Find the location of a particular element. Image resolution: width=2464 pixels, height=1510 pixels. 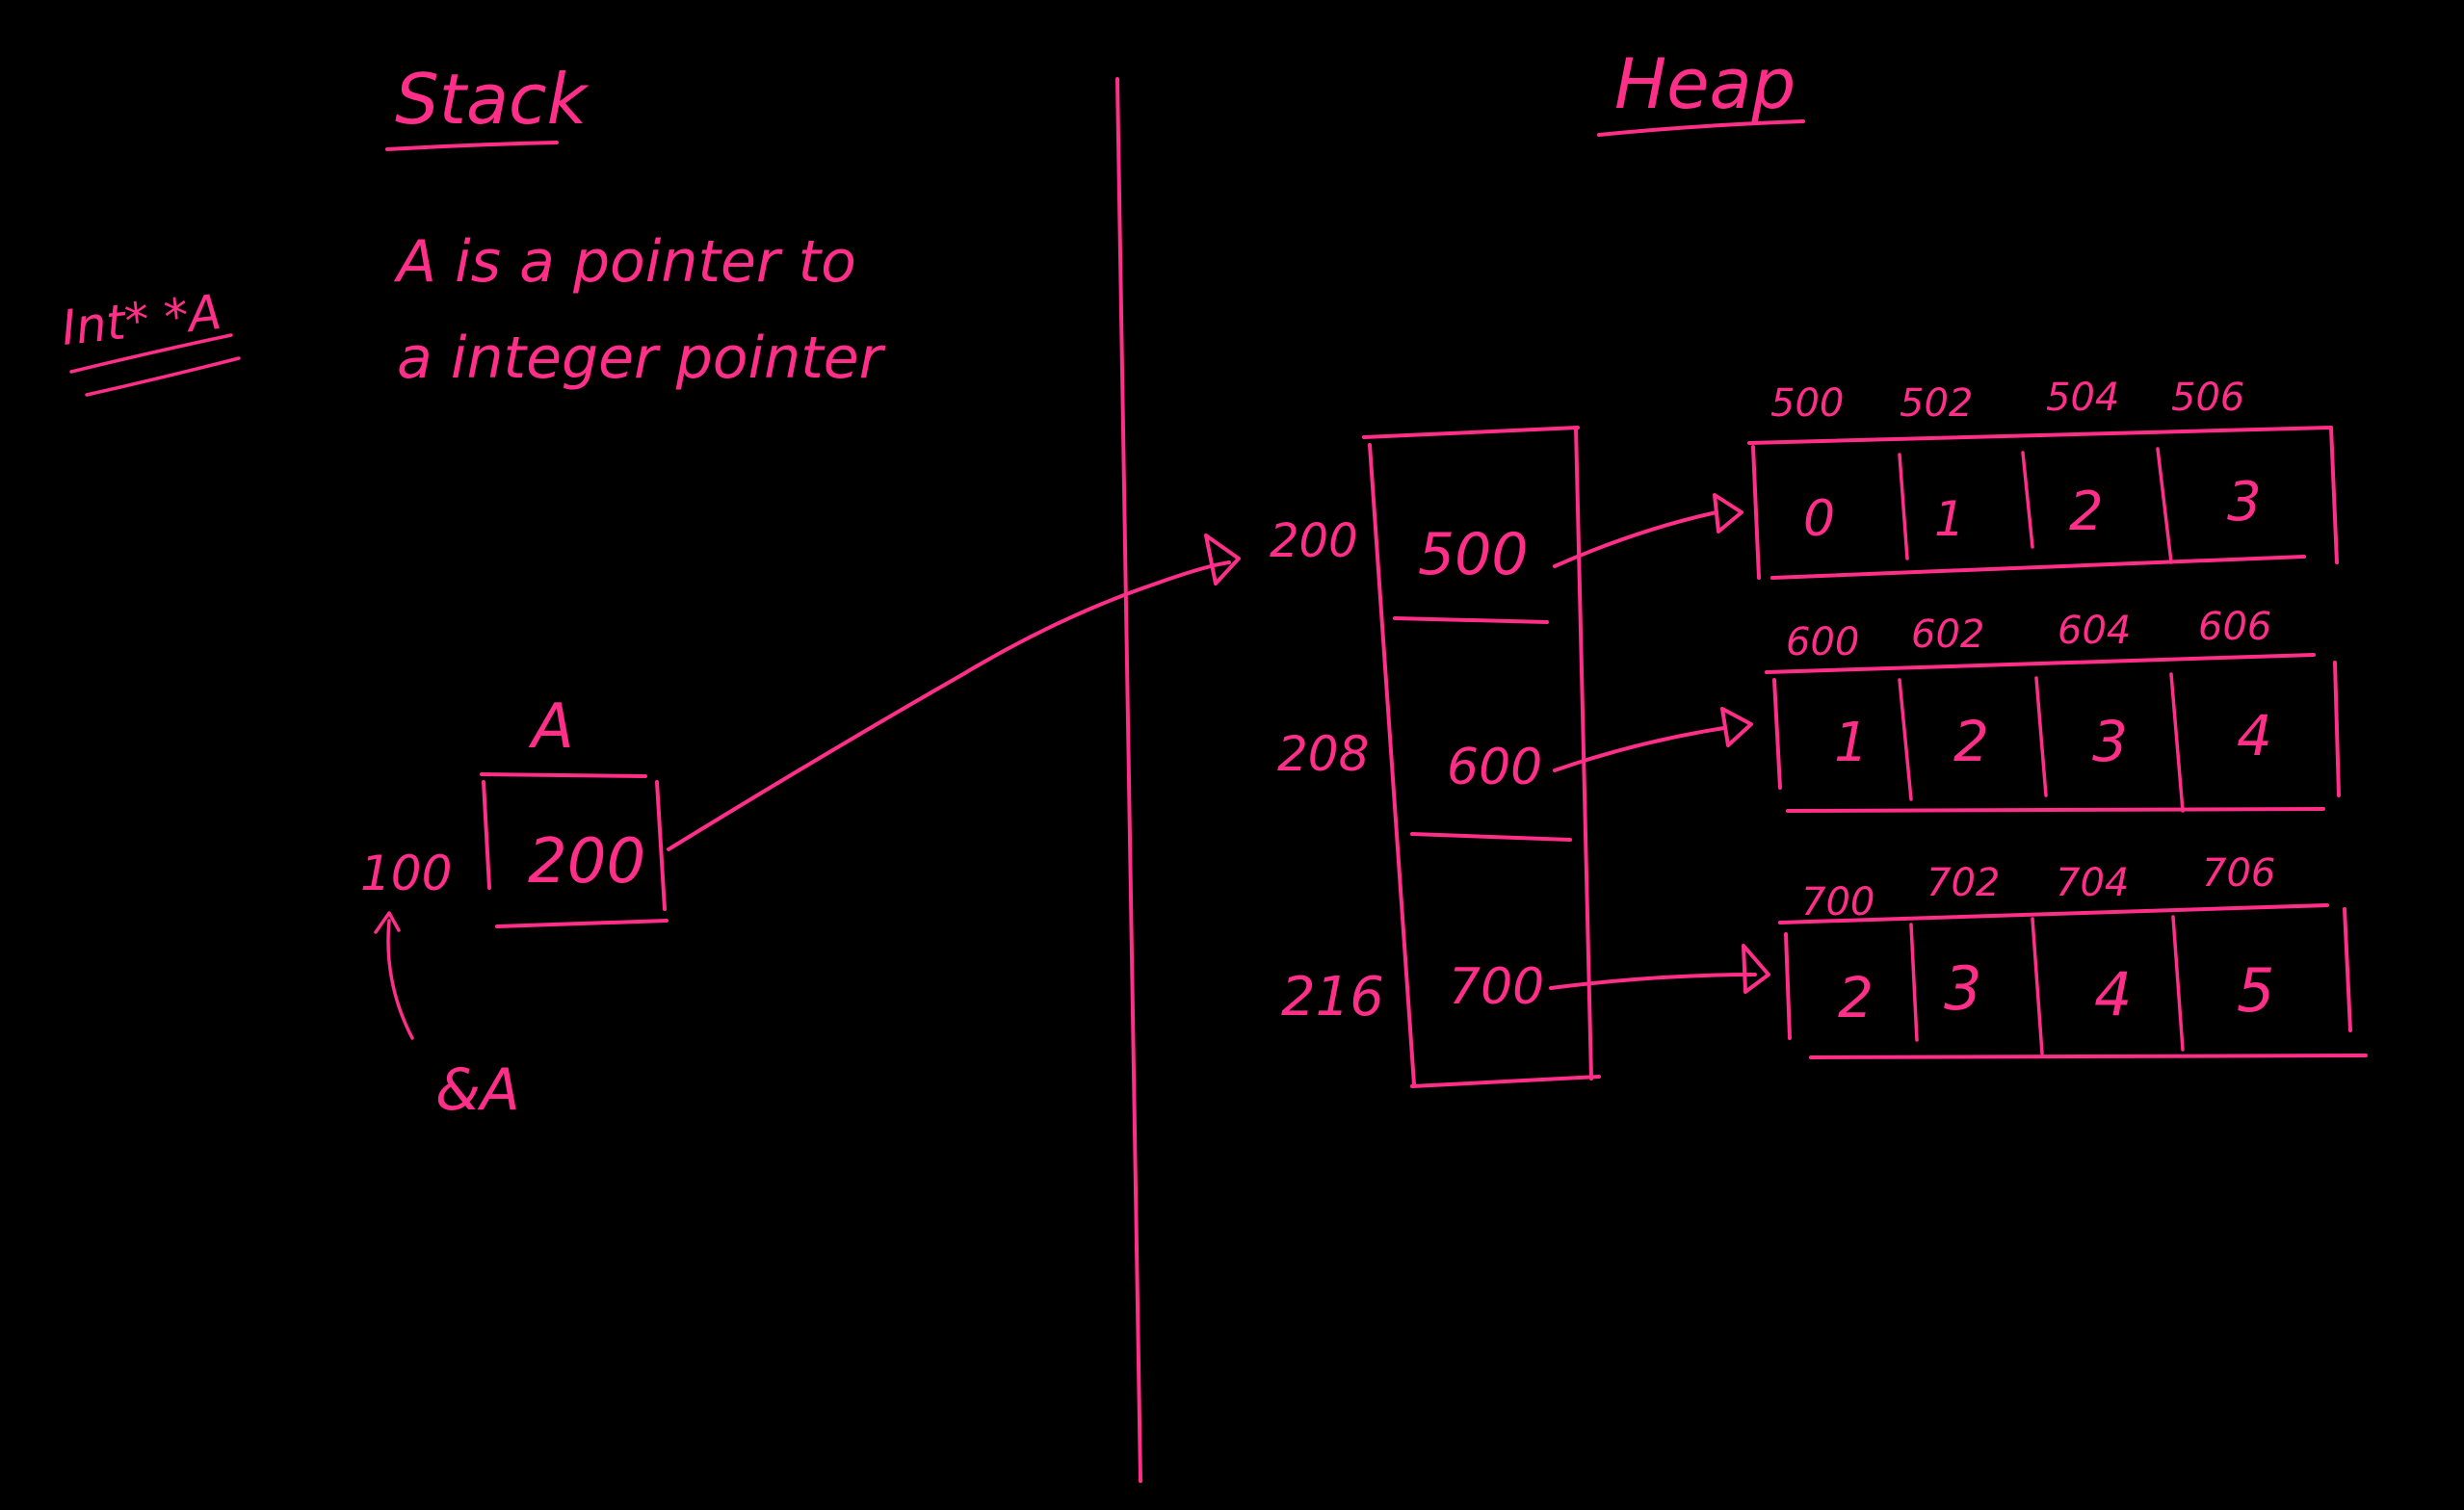

array-1-right is located at coordinates (2337, 729).